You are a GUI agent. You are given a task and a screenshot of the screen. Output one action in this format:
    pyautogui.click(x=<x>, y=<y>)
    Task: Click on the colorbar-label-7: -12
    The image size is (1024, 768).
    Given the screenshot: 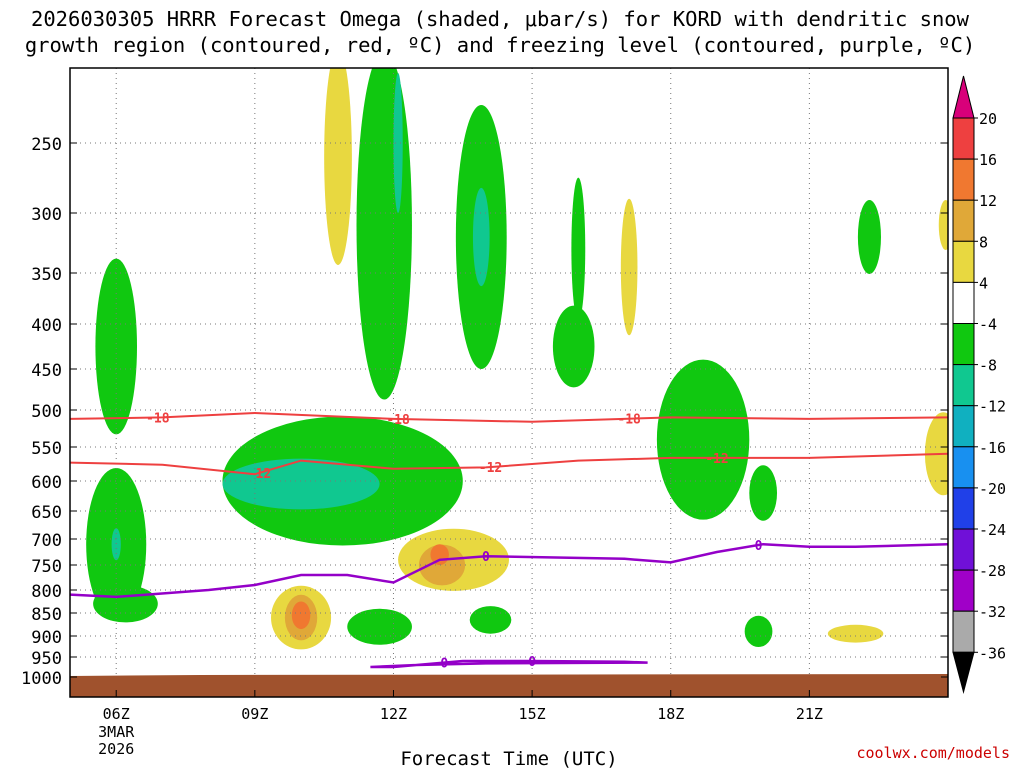 What is the action you would take?
    pyautogui.click(x=992, y=407)
    